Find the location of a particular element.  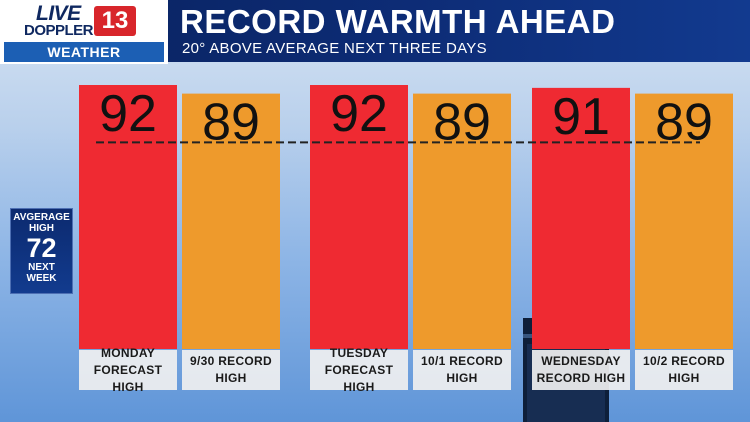

logo-doppler-text: DOPPLER is located at coordinates (59, 30).